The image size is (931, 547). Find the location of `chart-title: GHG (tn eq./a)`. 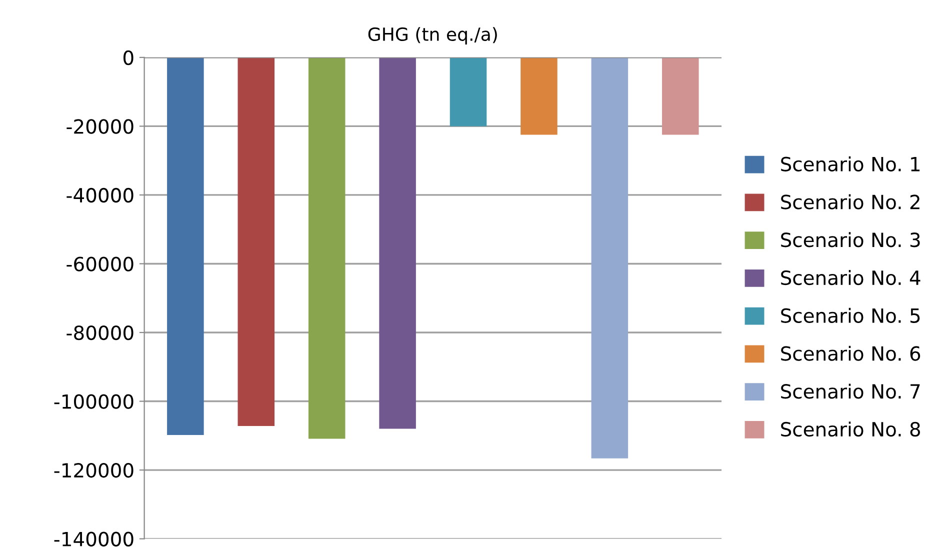

chart-title: GHG (tn eq./a) is located at coordinates (432, 36).